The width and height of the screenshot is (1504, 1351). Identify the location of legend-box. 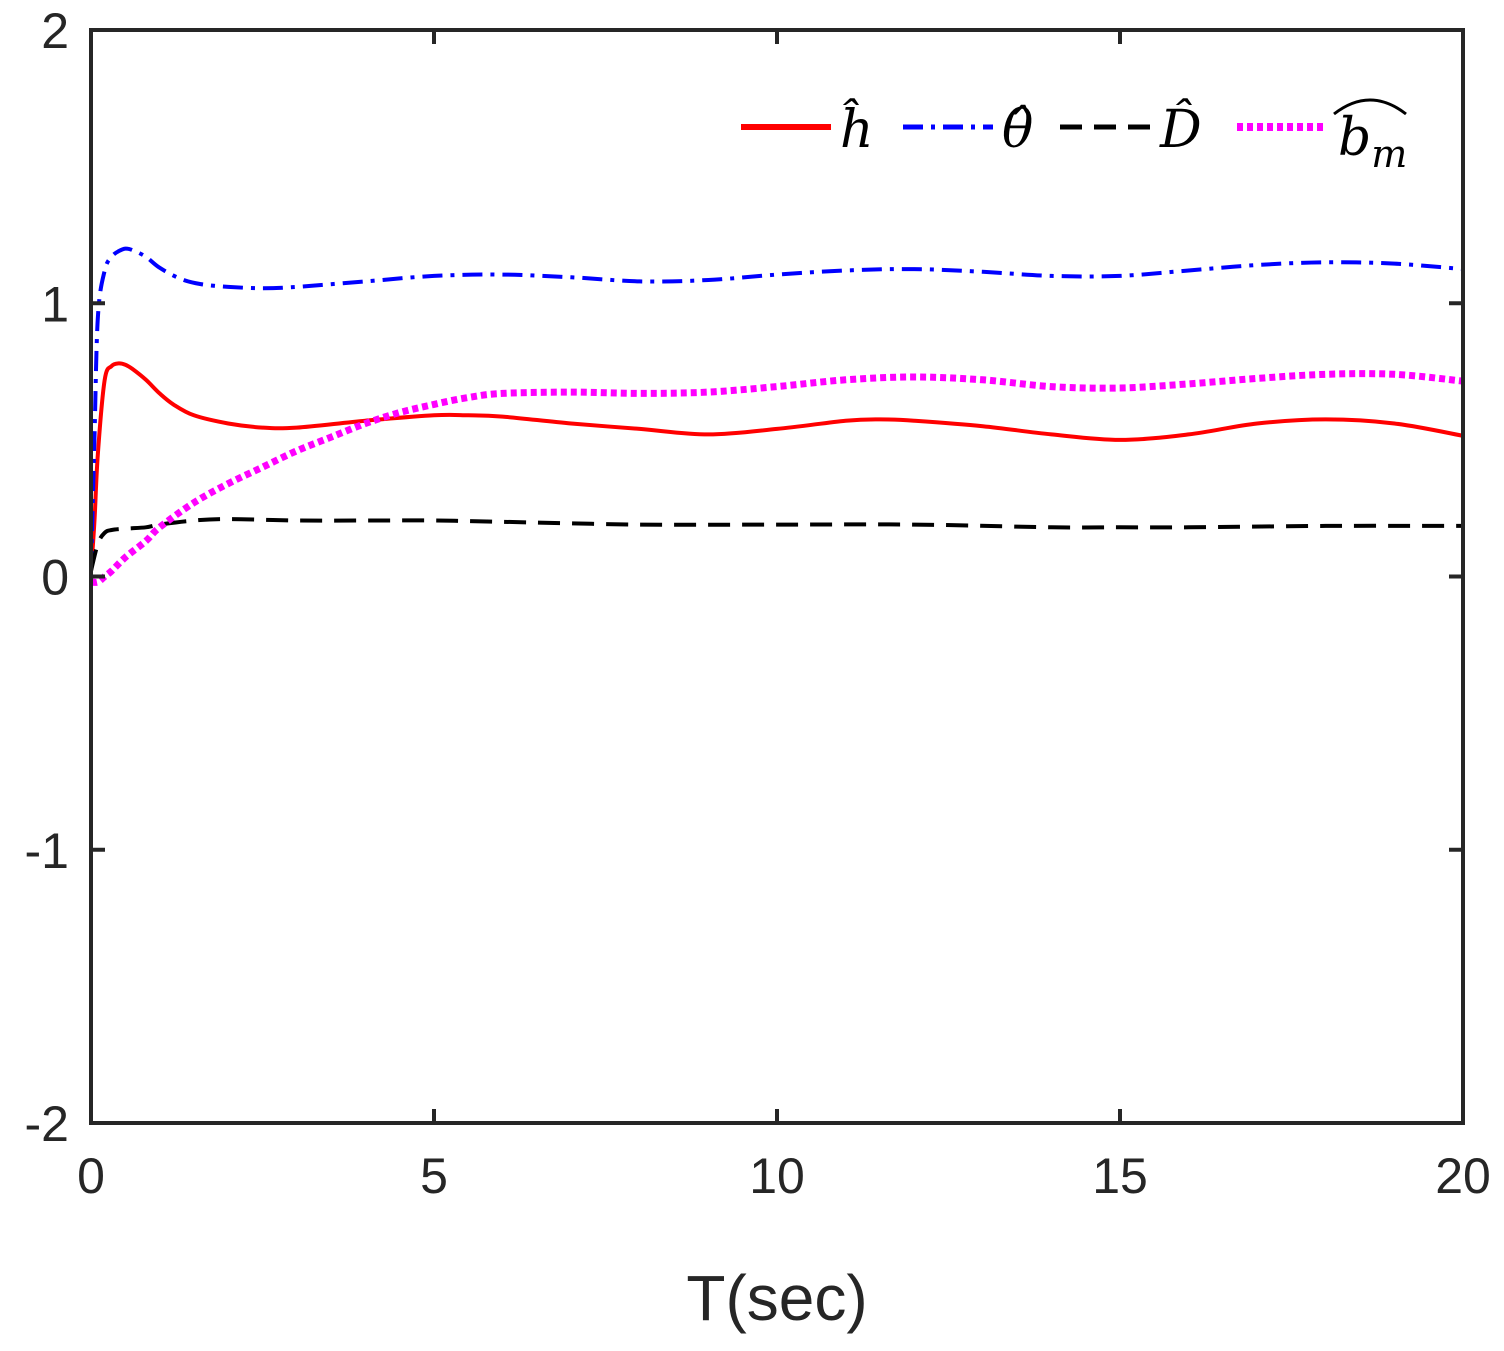
(1076, 133).